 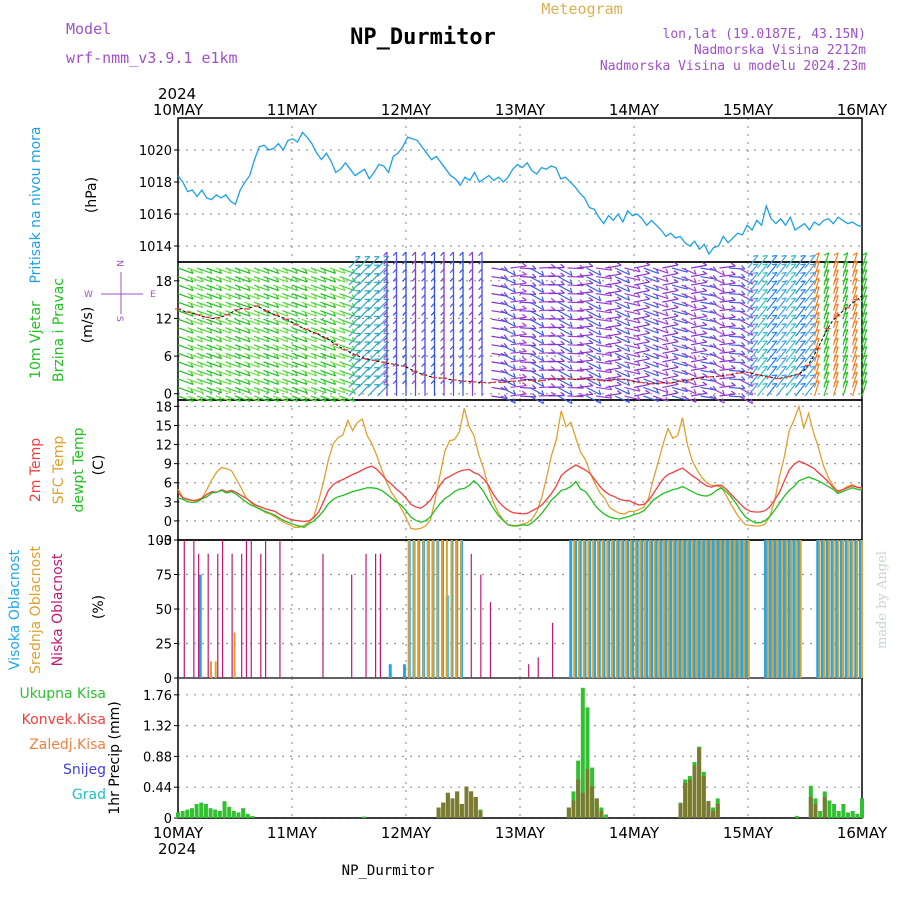 I want to click on legend-total: Ukupna Kisa, so click(x=62, y=694).